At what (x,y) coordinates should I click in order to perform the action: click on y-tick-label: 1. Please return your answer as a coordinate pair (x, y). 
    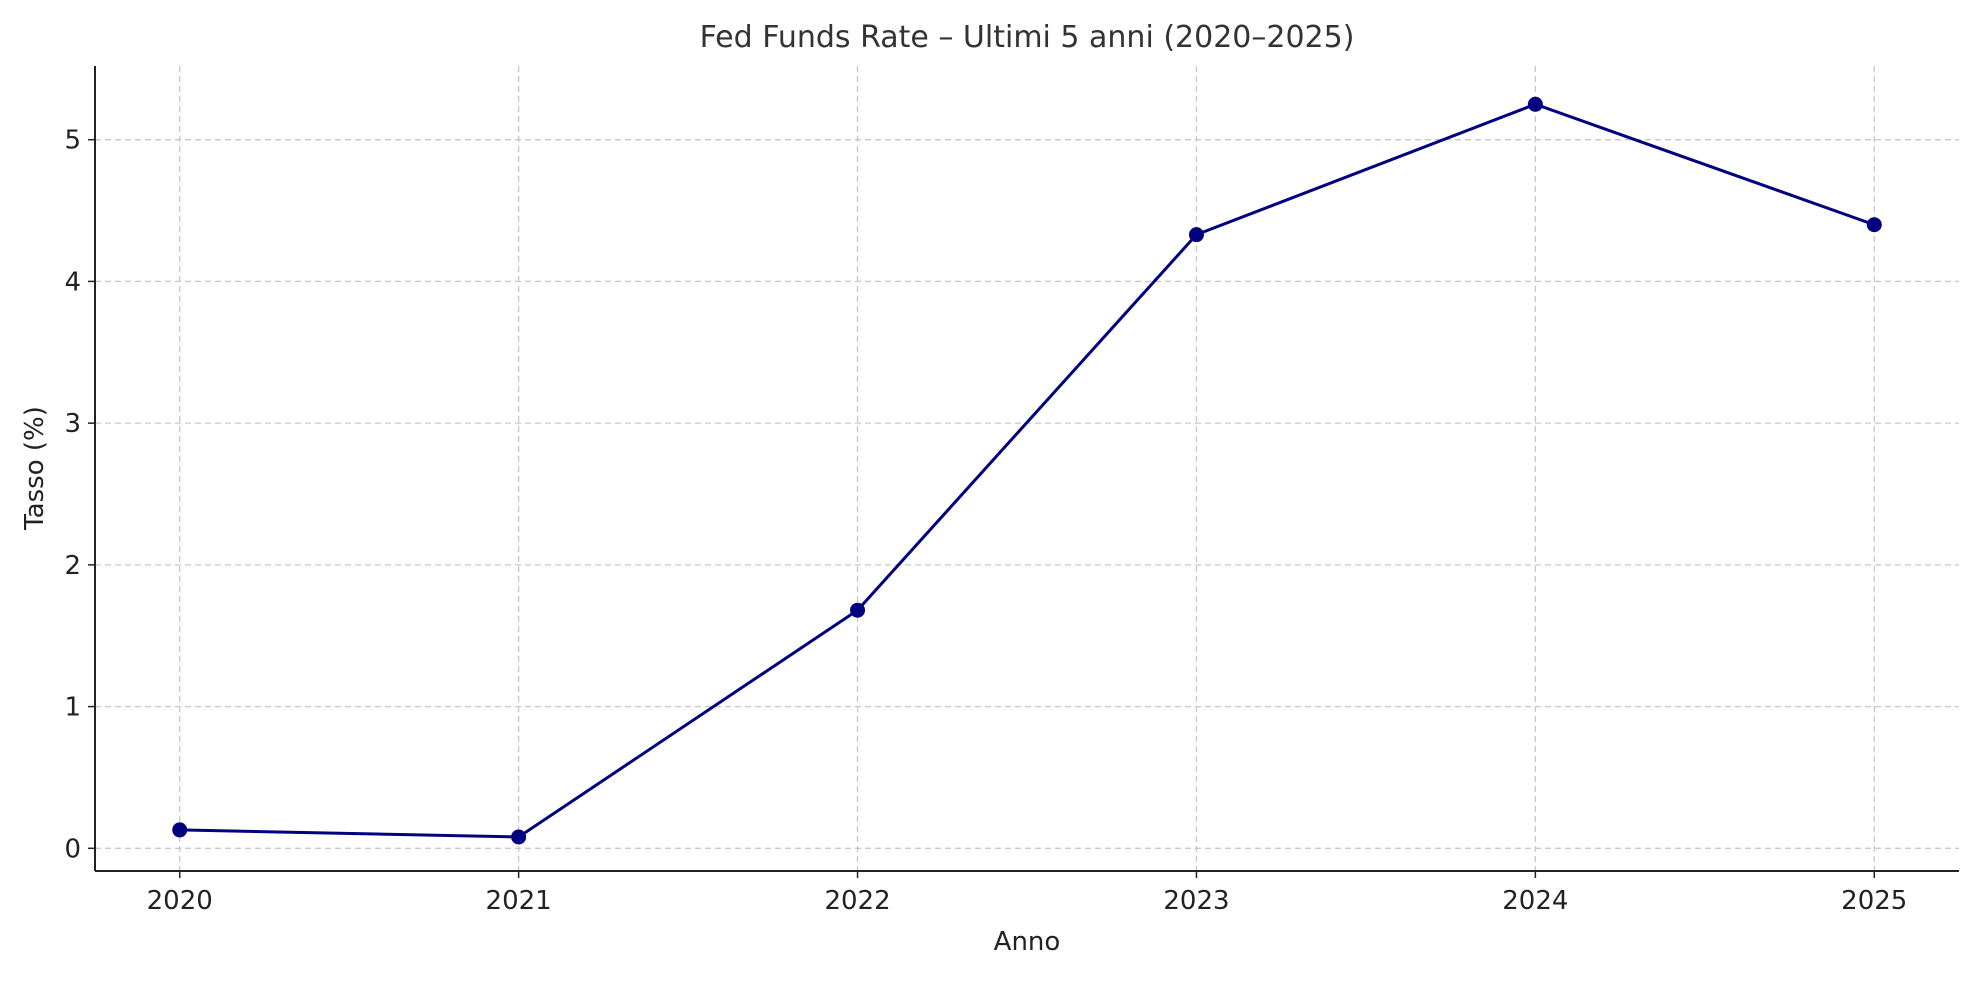
    Looking at the image, I should click on (72, 708).